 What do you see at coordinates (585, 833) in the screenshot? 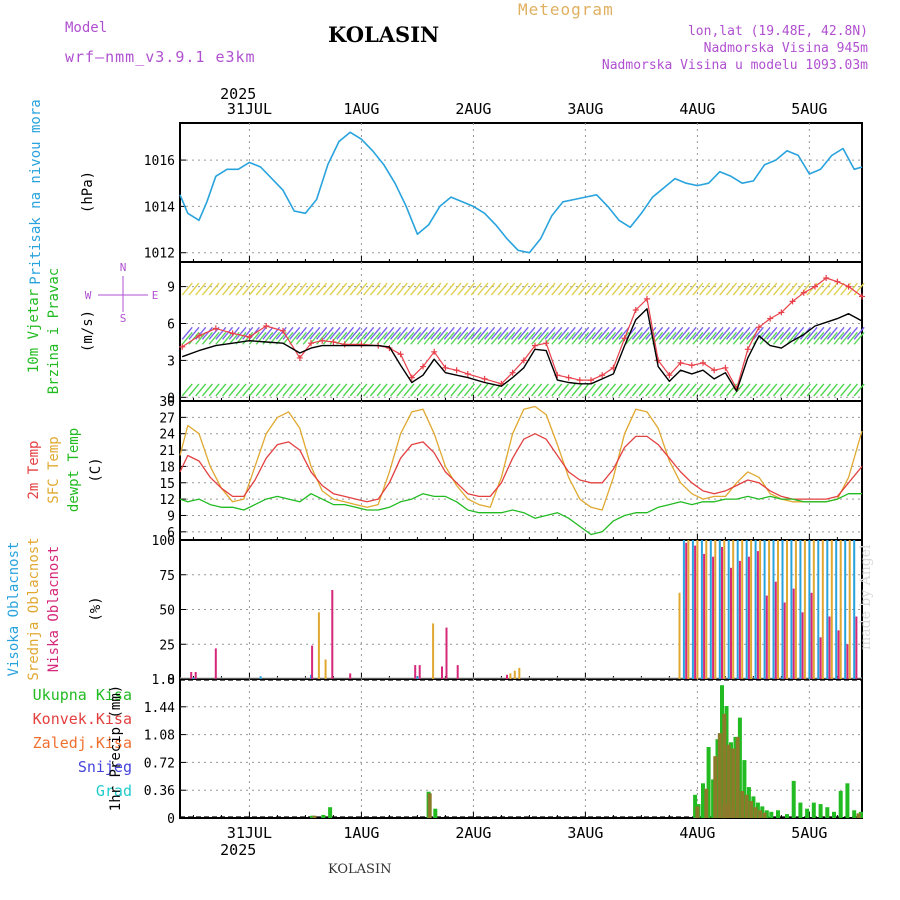
I see `day-label-bottom: 3AUG` at bounding box center [585, 833].